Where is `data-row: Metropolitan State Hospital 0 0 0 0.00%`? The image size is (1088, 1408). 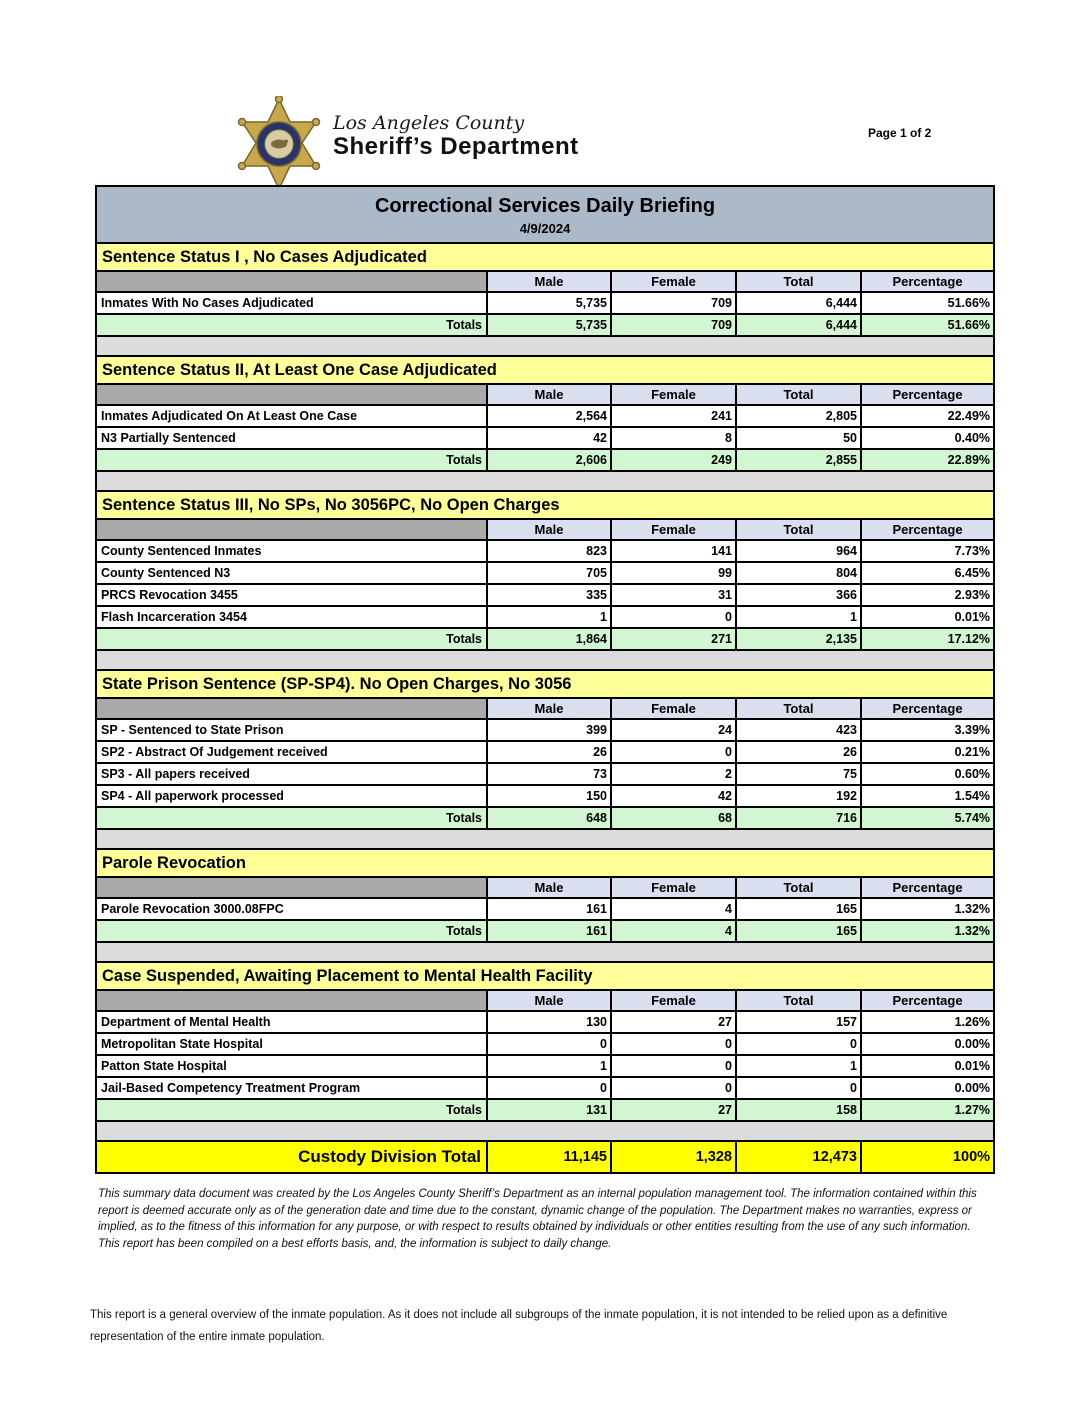 data-row: Metropolitan State Hospital 0 0 0 0.00% is located at coordinates (545, 1044).